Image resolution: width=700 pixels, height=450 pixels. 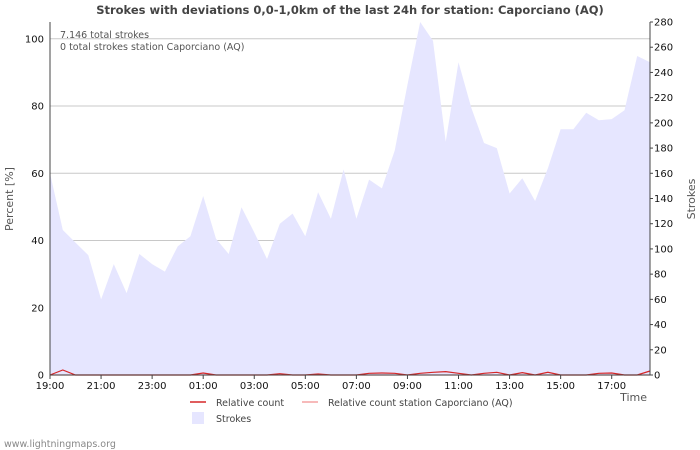 I want to click on y-right-tick-label: 200, so click(x=663, y=123).